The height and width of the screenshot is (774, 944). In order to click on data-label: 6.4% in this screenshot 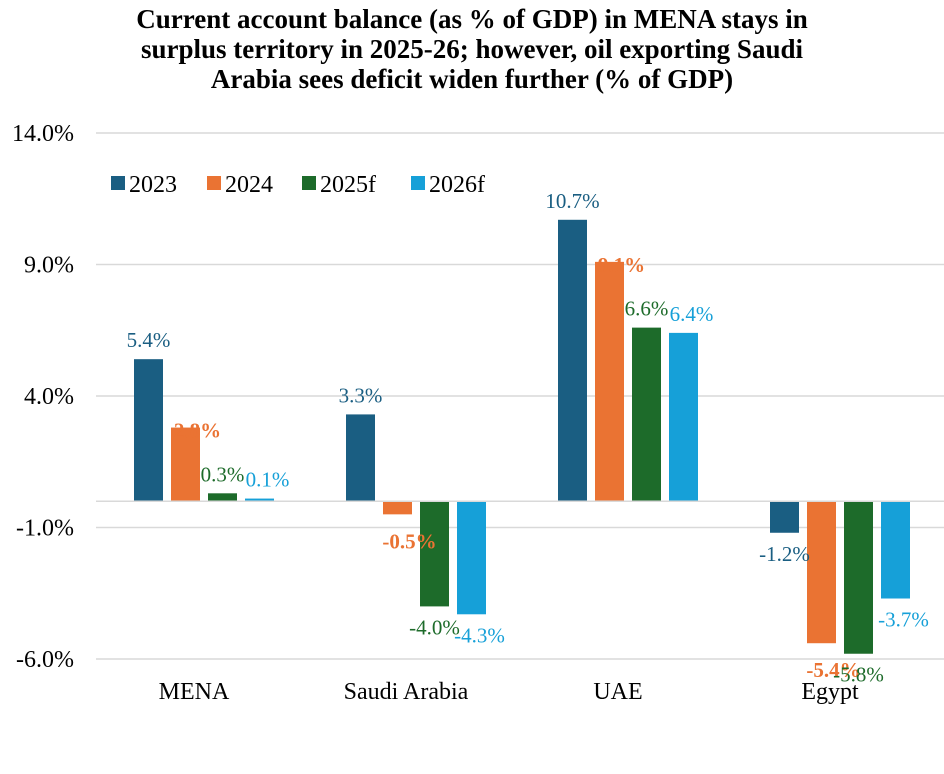, I will do `click(692, 314)`.